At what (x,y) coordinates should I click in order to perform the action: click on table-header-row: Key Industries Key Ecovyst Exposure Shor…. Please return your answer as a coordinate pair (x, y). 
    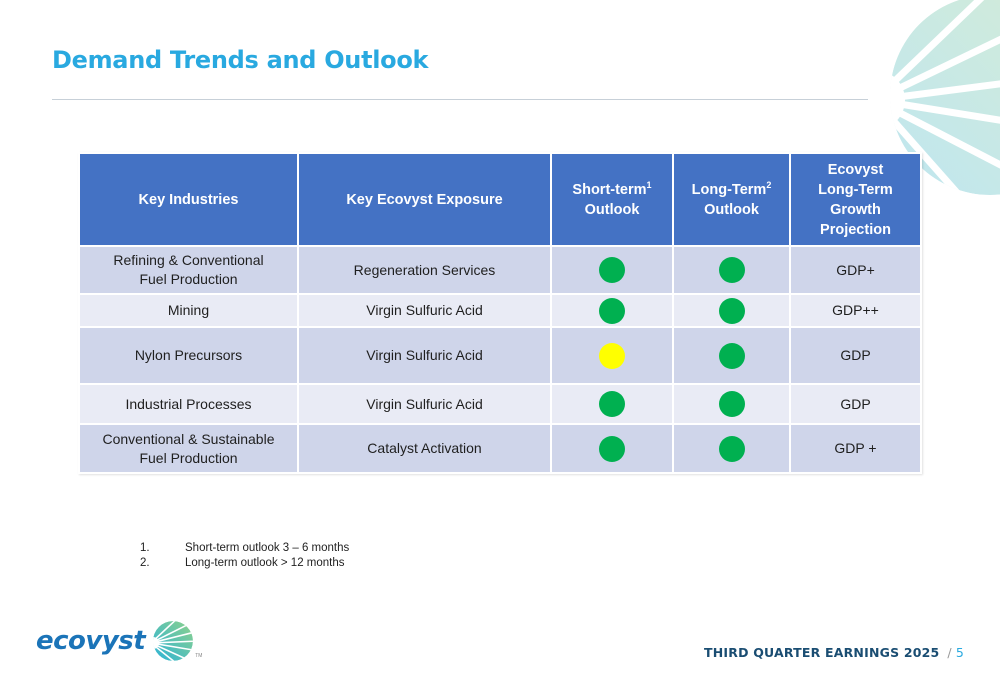
    Looking at the image, I should click on (500, 199).